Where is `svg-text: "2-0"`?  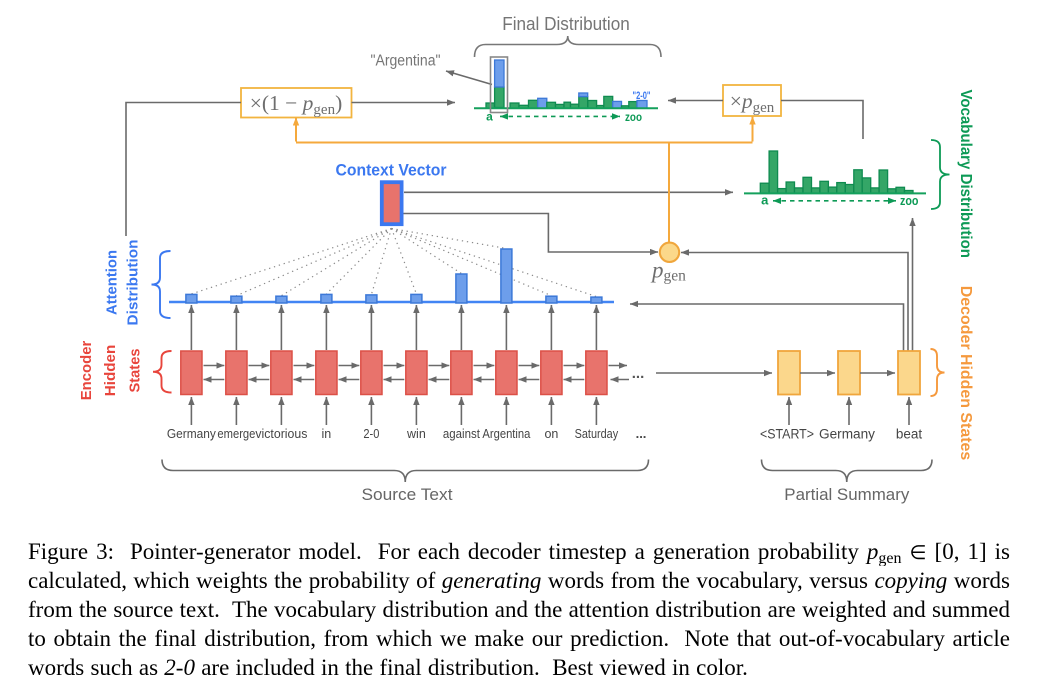
svg-text: "2-0" is located at coordinates (642, 96).